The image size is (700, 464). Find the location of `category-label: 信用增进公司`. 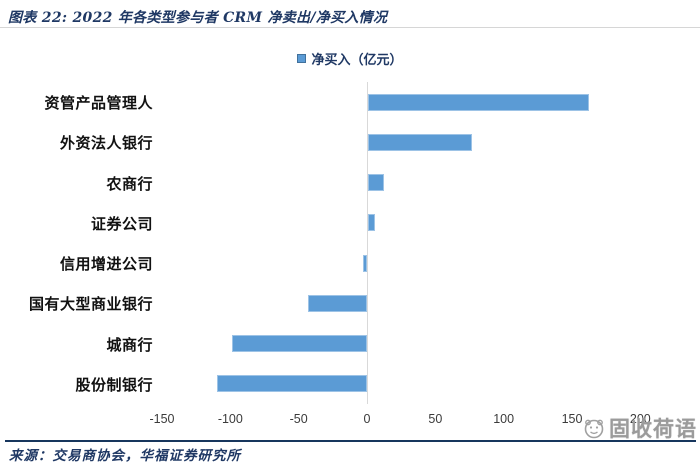

category-label: 信用增进公司 is located at coordinates (106, 264).